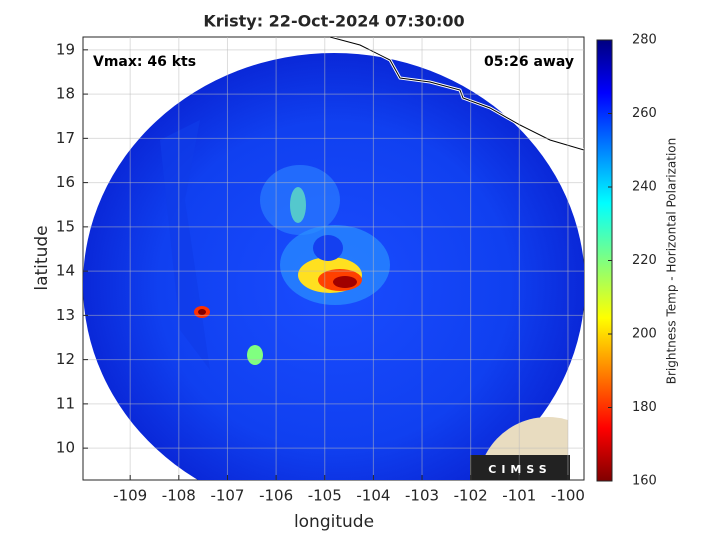  Describe the element at coordinates (42, 257) in the screenshot. I see `y-axis-label: latitude` at that location.